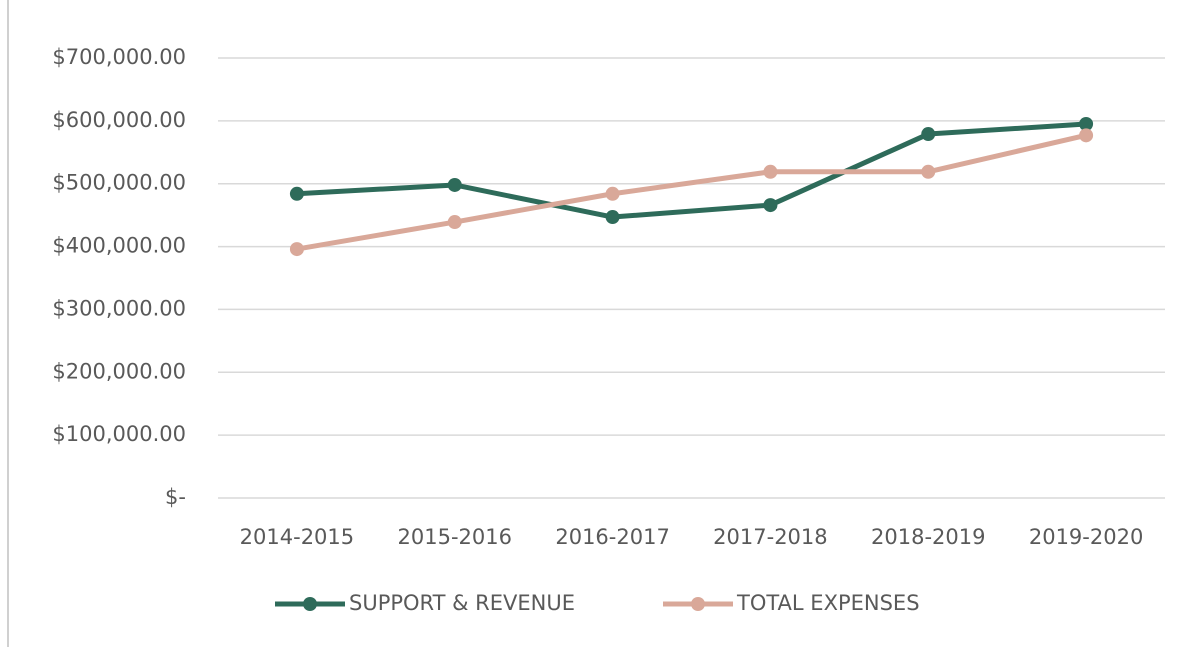 Image resolution: width=1193 pixels, height=647 pixels. I want to click on x-tick-label: 2016-2017, so click(612, 537).